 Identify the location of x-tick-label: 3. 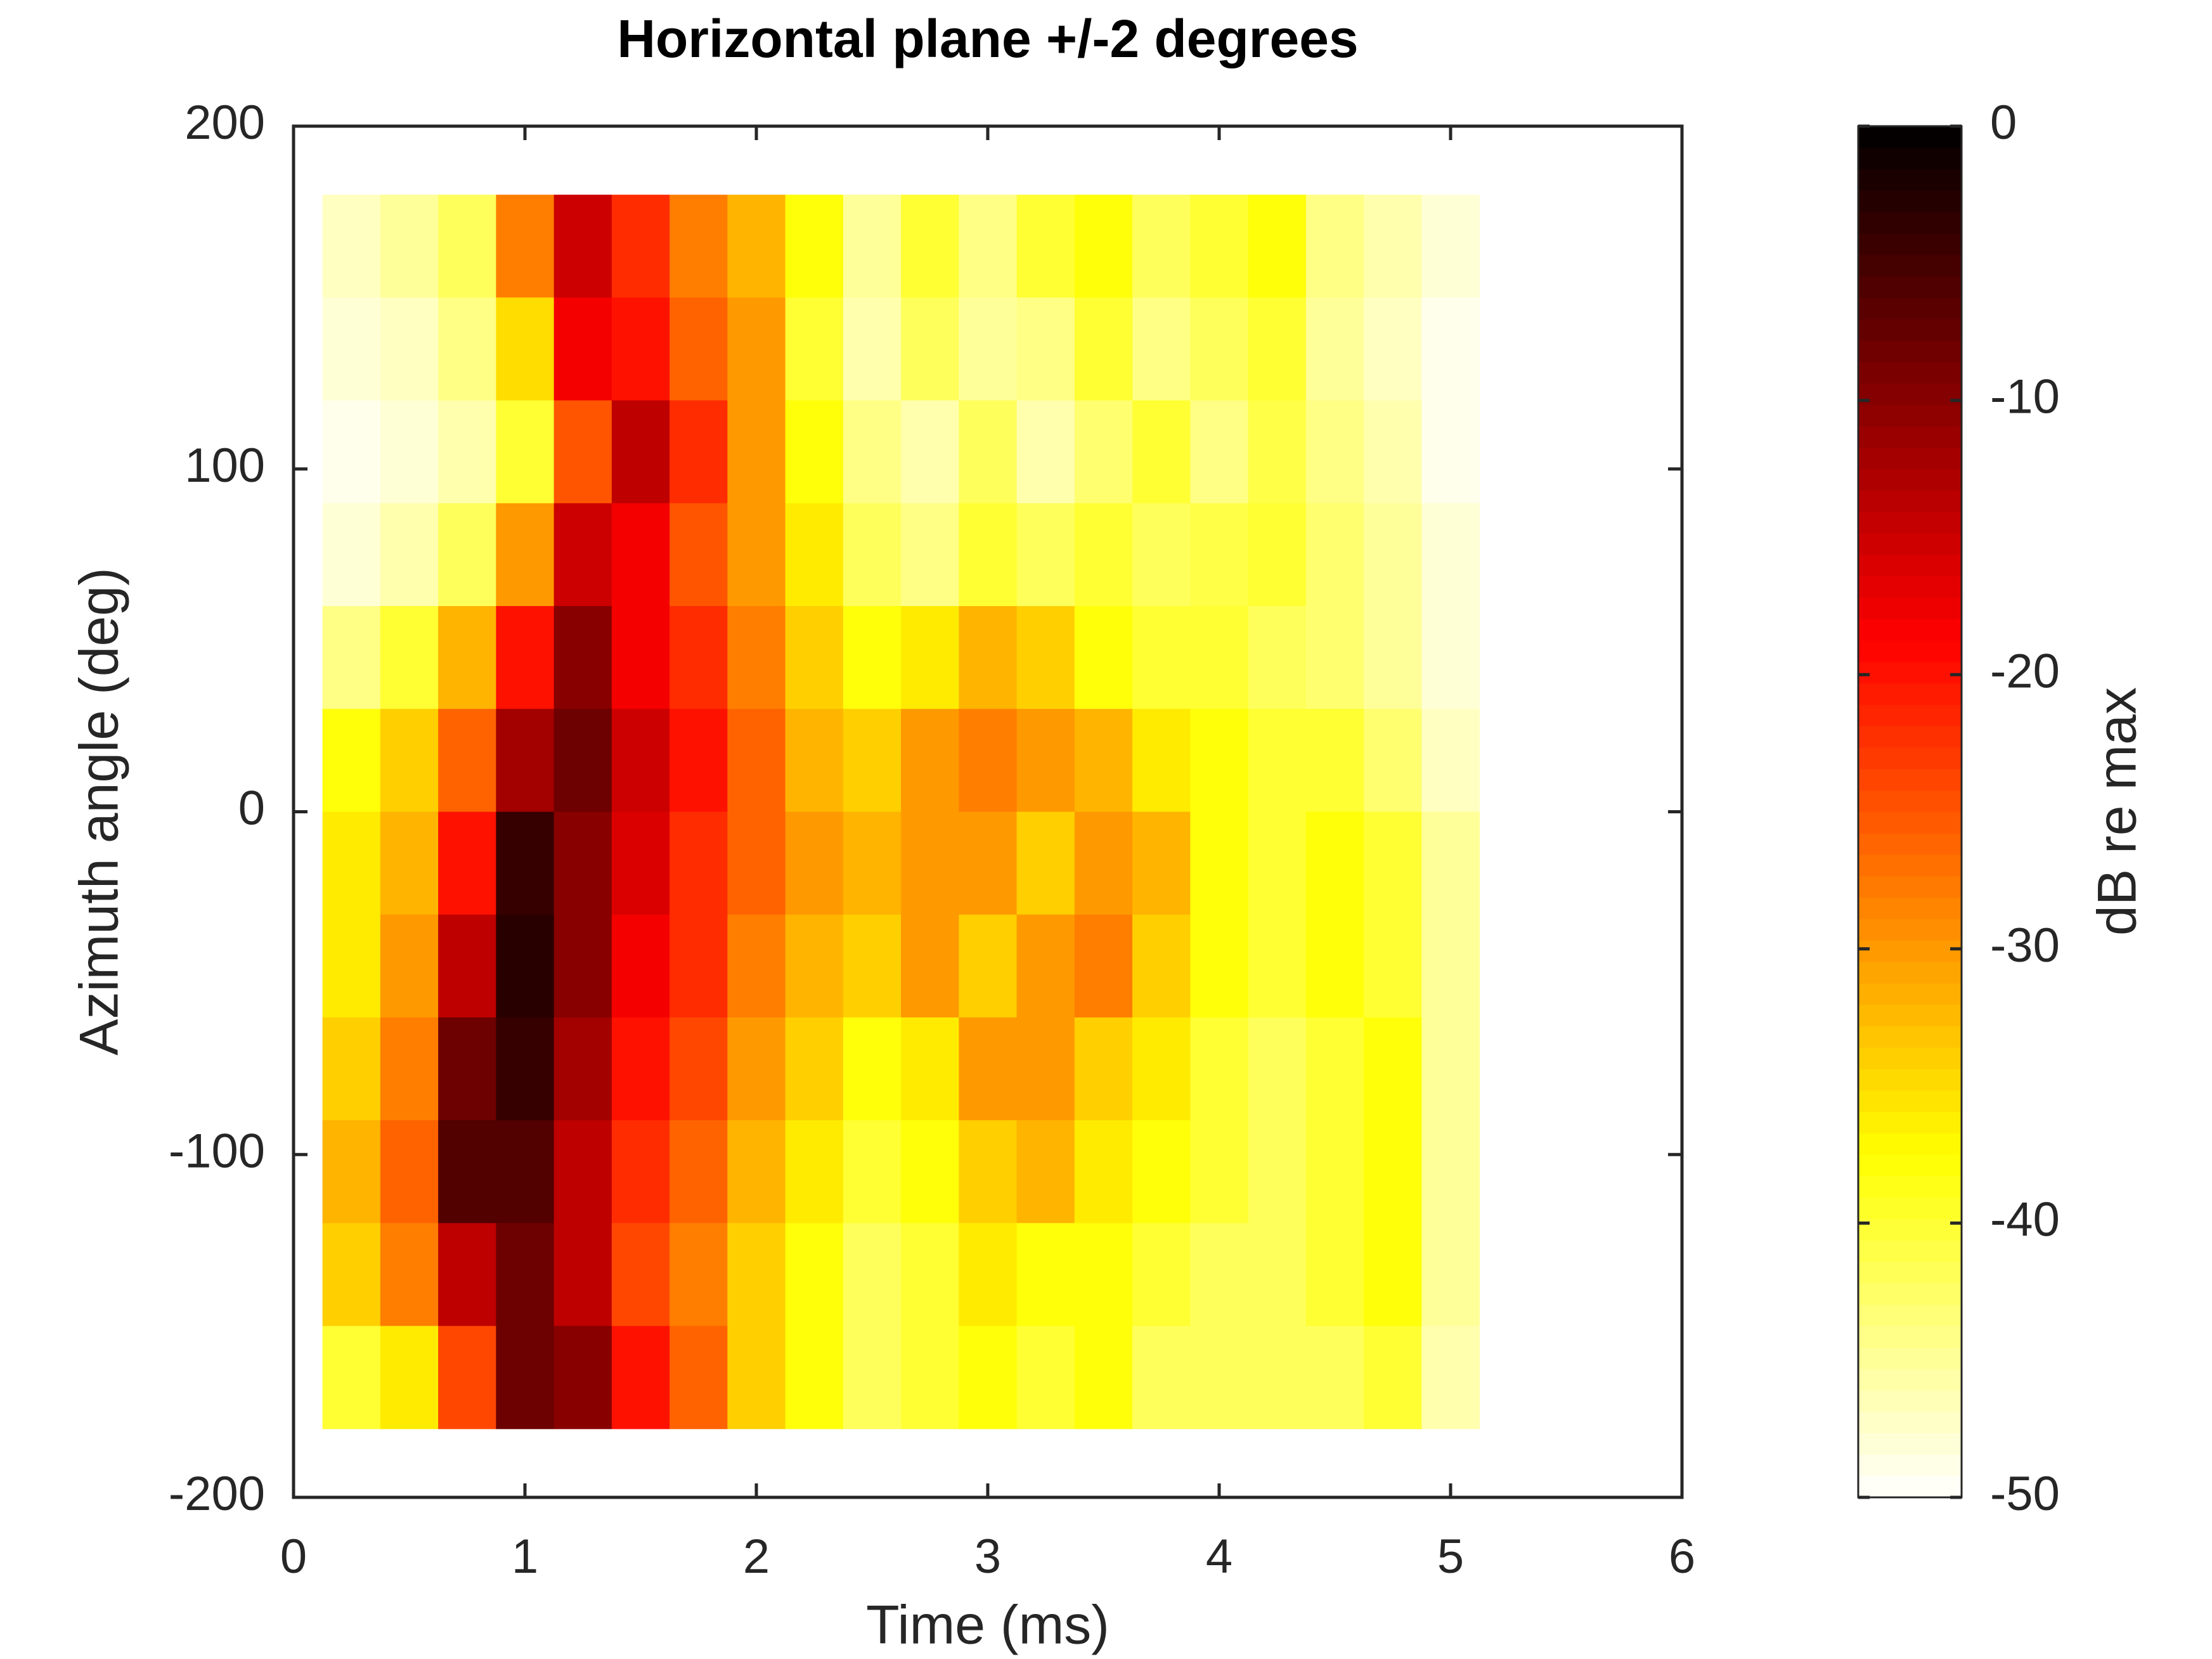
(987, 1557).